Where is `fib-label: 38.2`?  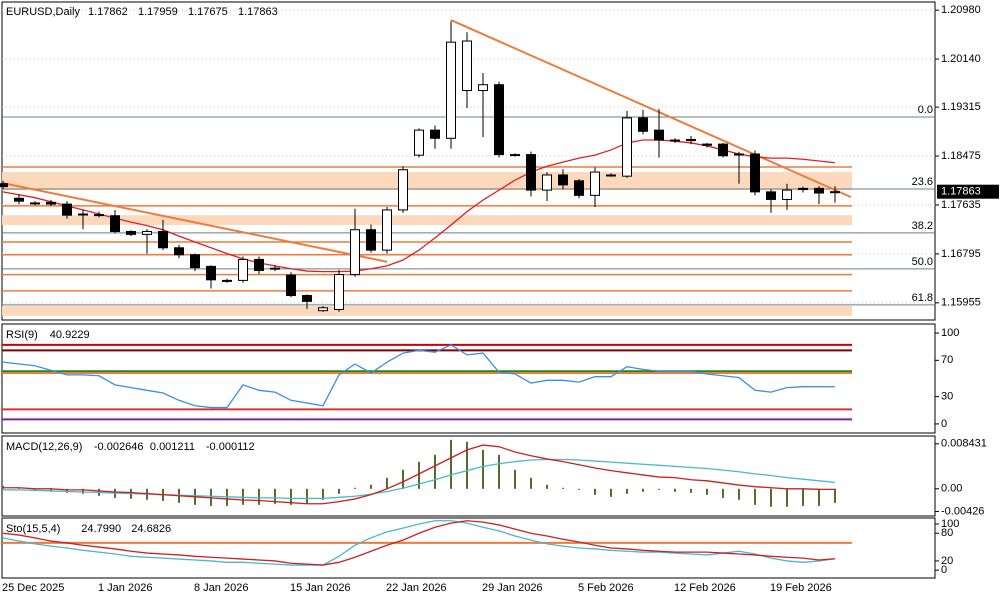 fib-label: 38.2 is located at coordinates (922, 226).